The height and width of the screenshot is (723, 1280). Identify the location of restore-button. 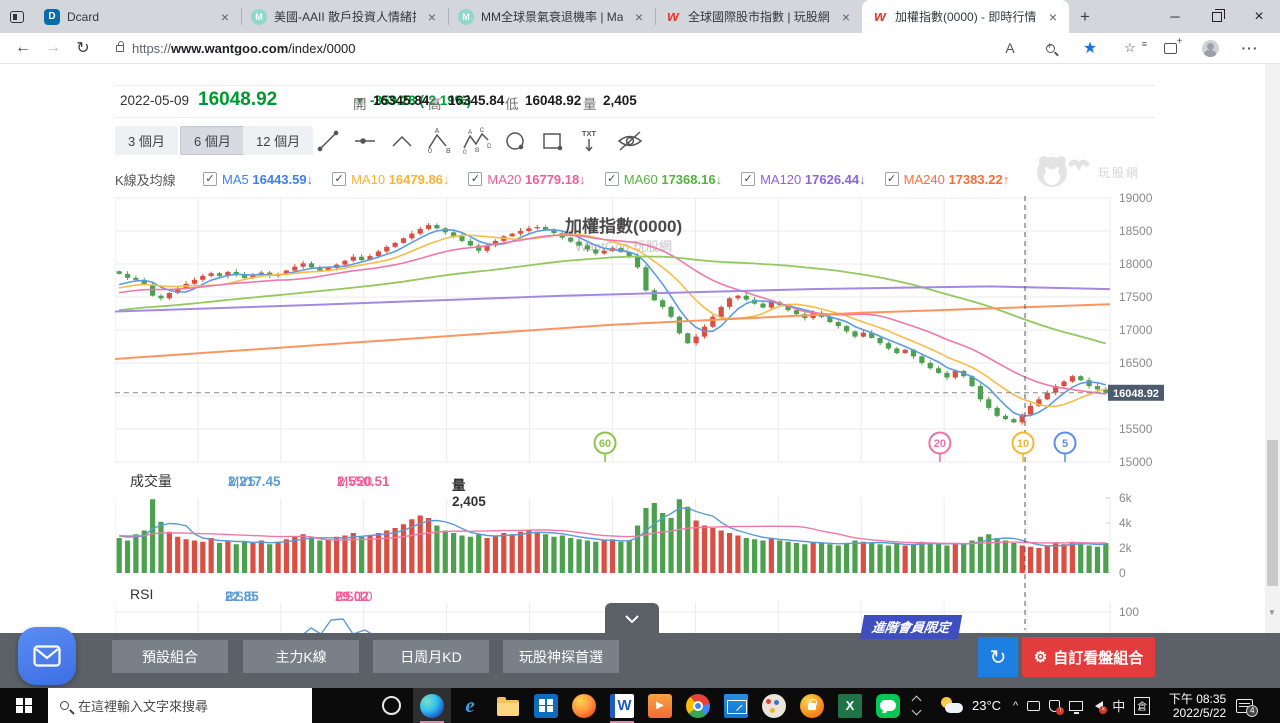
(1217, 16).